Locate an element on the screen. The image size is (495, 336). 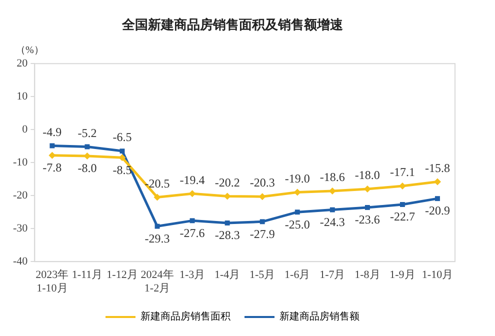
x-tick-label: 1-7月 is located at coordinates (333, 275).